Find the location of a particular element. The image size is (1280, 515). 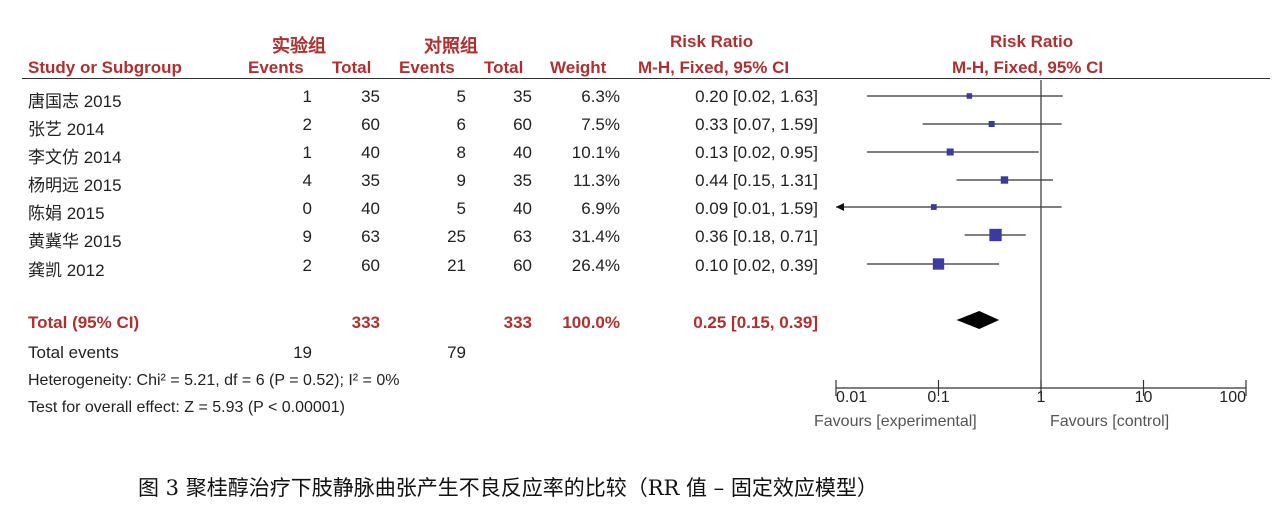

weight-header: Weight is located at coordinates (578, 67).